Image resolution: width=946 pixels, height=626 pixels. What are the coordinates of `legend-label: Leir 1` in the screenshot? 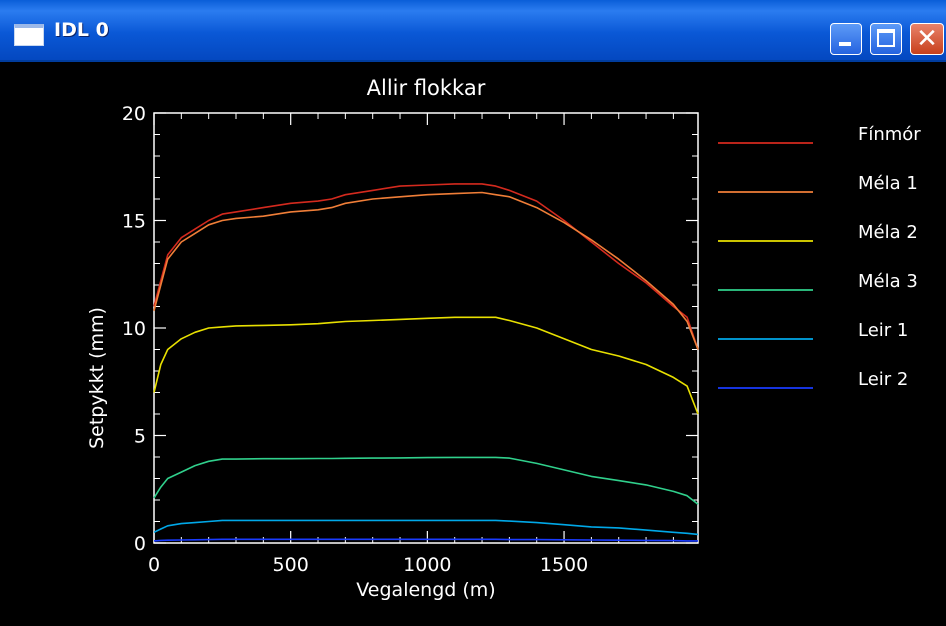 It's located at (883, 330).